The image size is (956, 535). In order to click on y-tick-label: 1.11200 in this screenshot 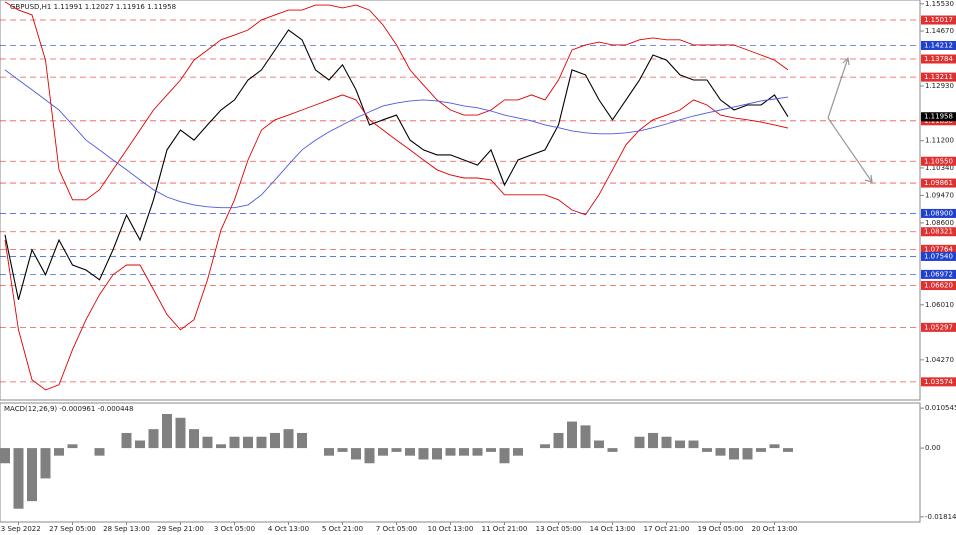, I will do `click(939, 141)`.